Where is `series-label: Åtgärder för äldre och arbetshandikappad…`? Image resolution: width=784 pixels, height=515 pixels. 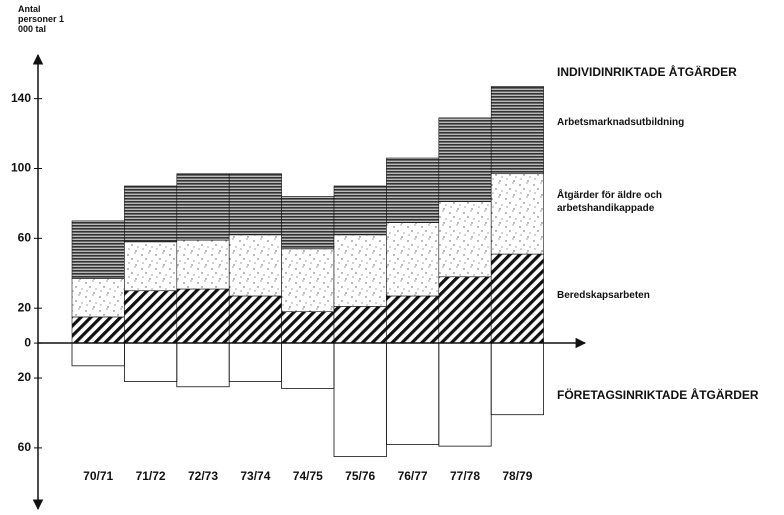
series-label: Åtgärder för äldre och arbetshandikappad… is located at coordinates (610, 201).